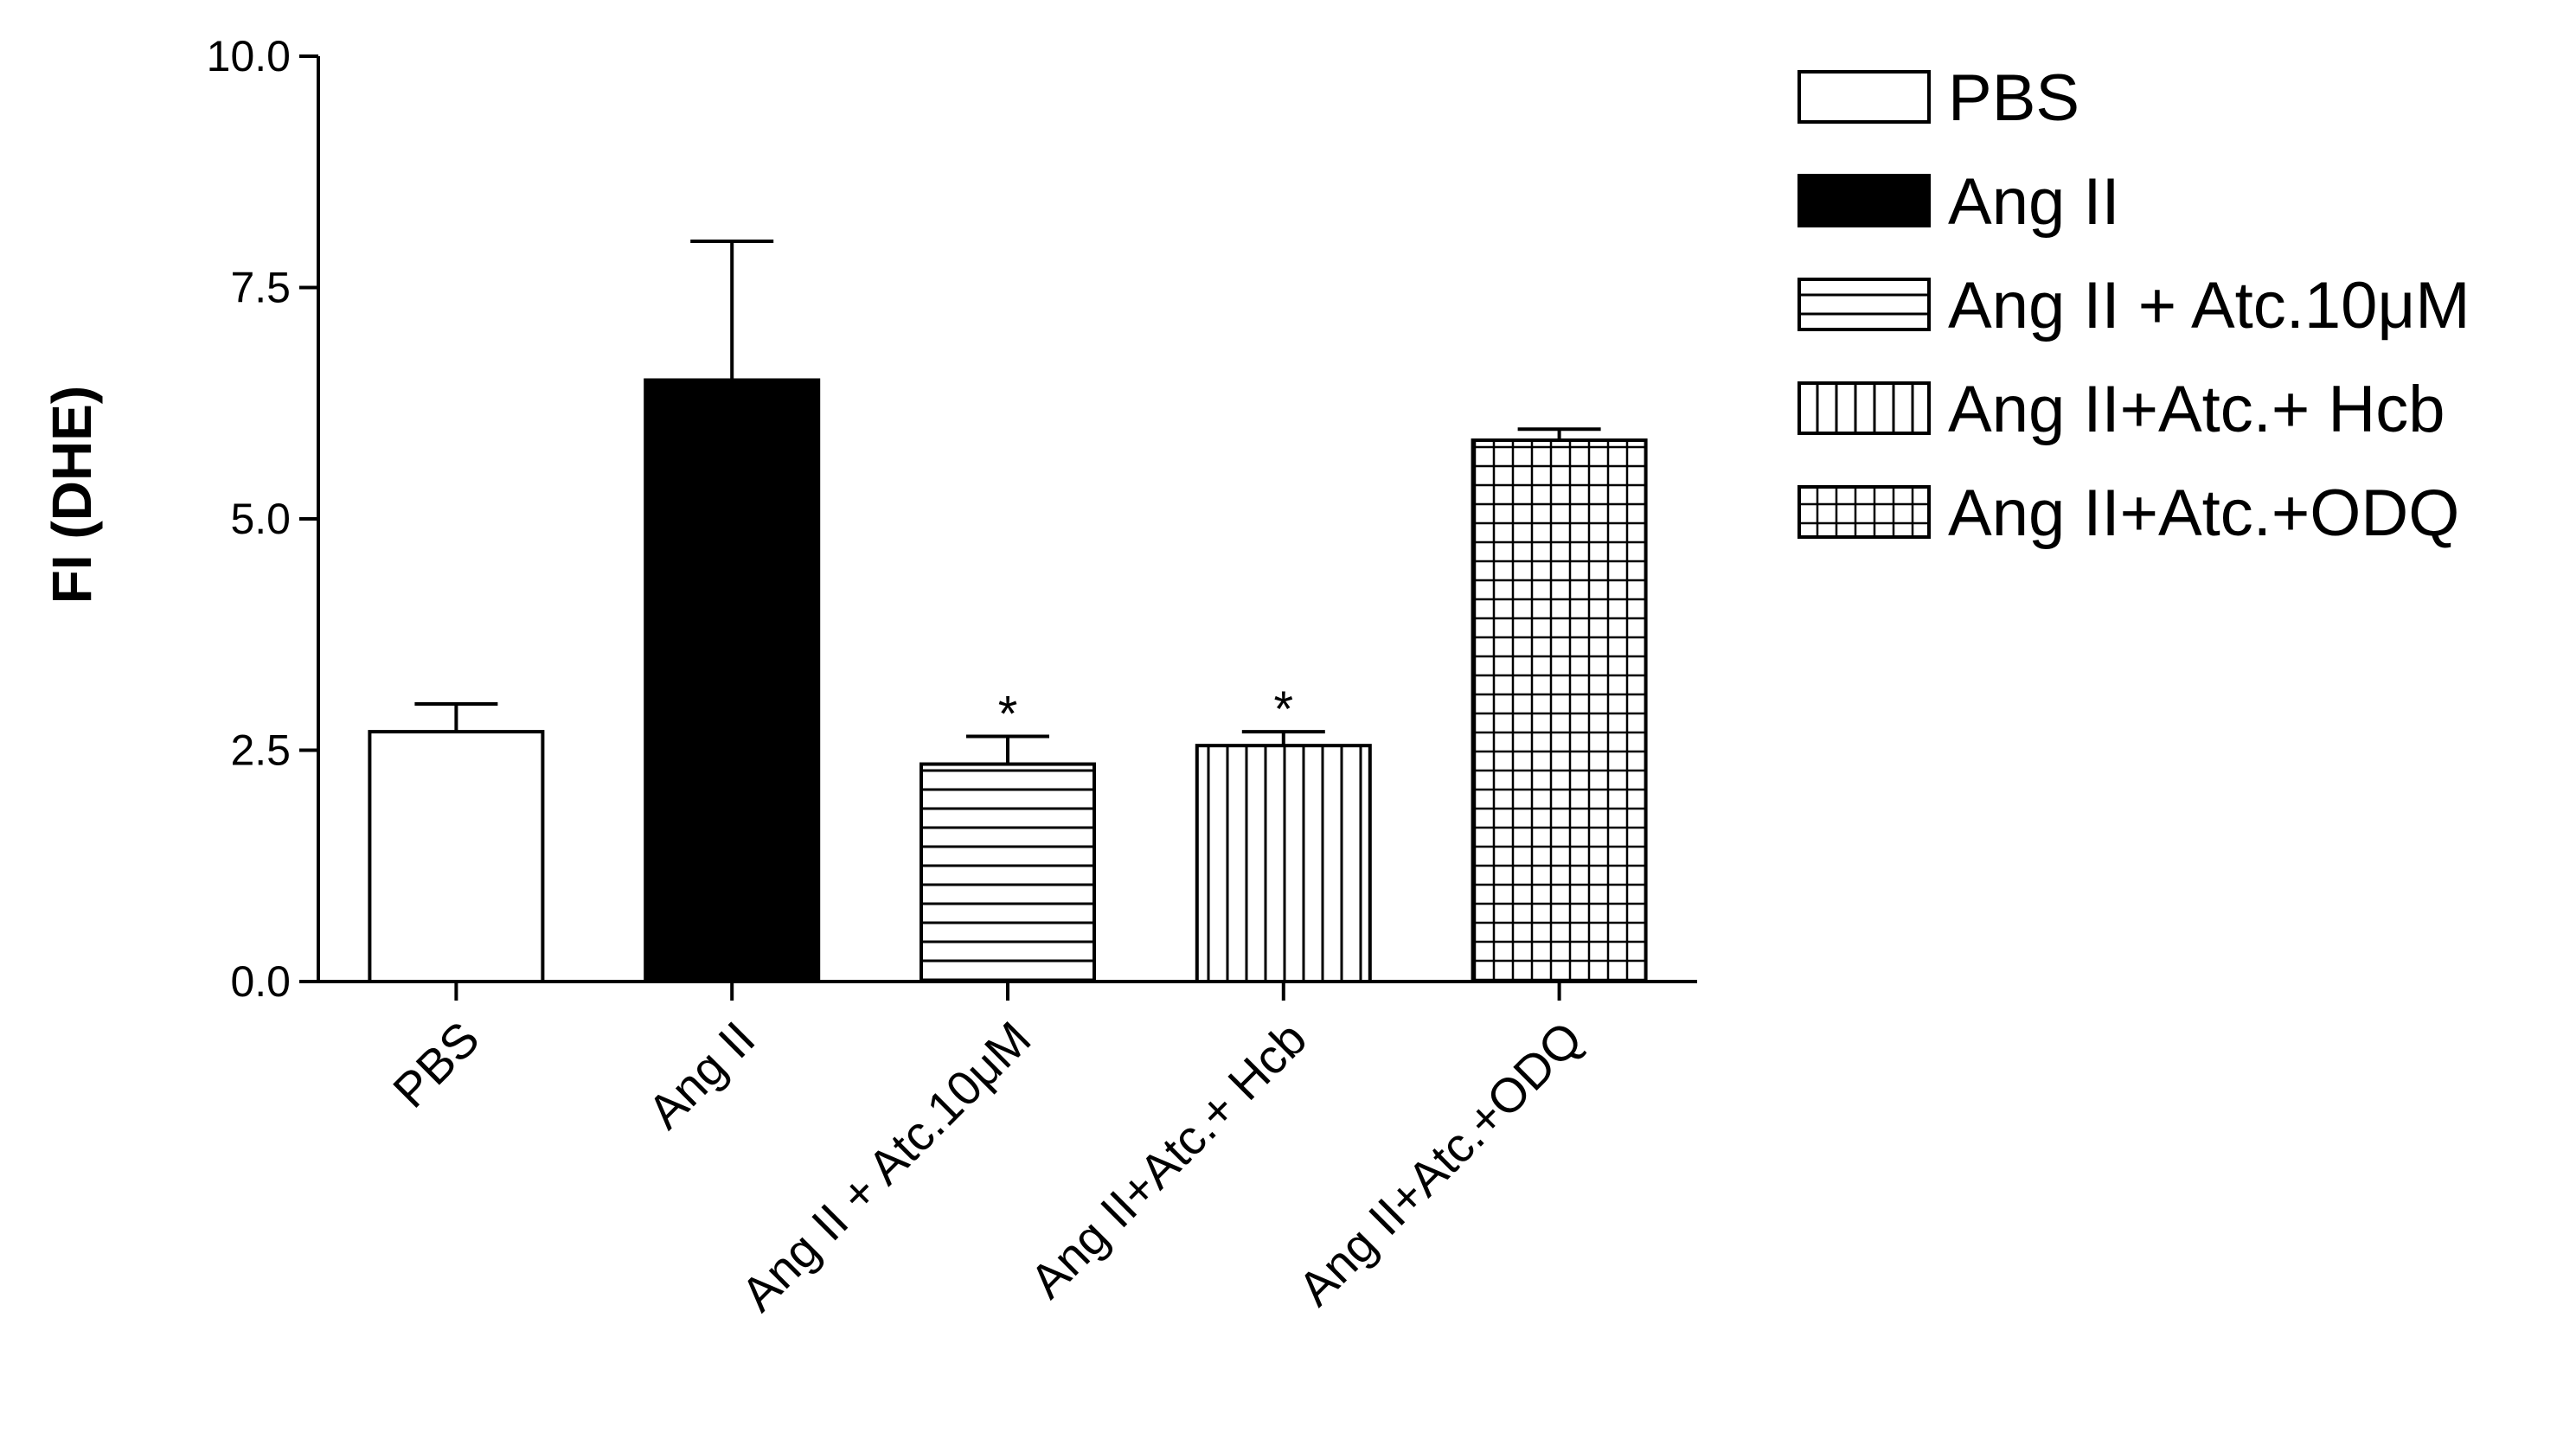 This screenshot has height=1452, width=2576. What do you see at coordinates (702, 1075) in the screenshot?
I see `category-label: Ang II` at bounding box center [702, 1075].